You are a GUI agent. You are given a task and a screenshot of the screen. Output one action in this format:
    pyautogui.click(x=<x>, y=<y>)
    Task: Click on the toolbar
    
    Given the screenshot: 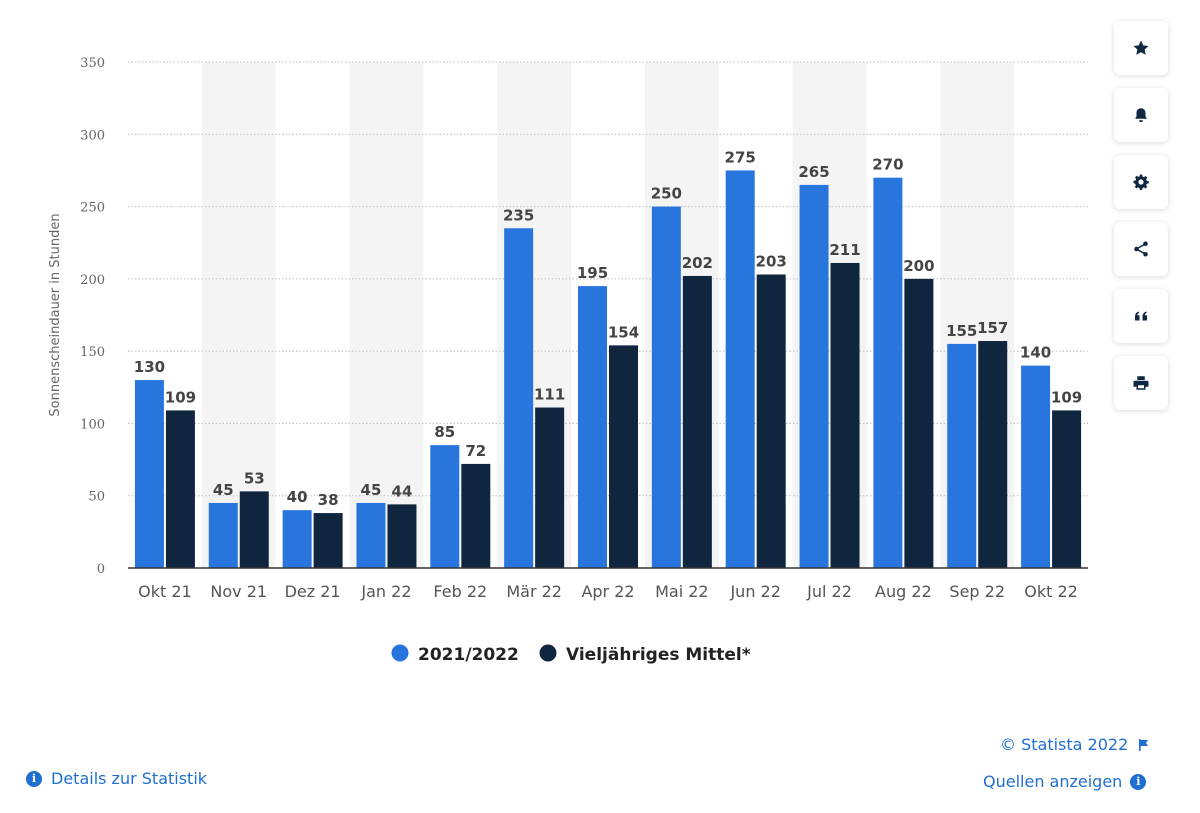 What is the action you would take?
    pyautogui.click(x=1141, y=222)
    